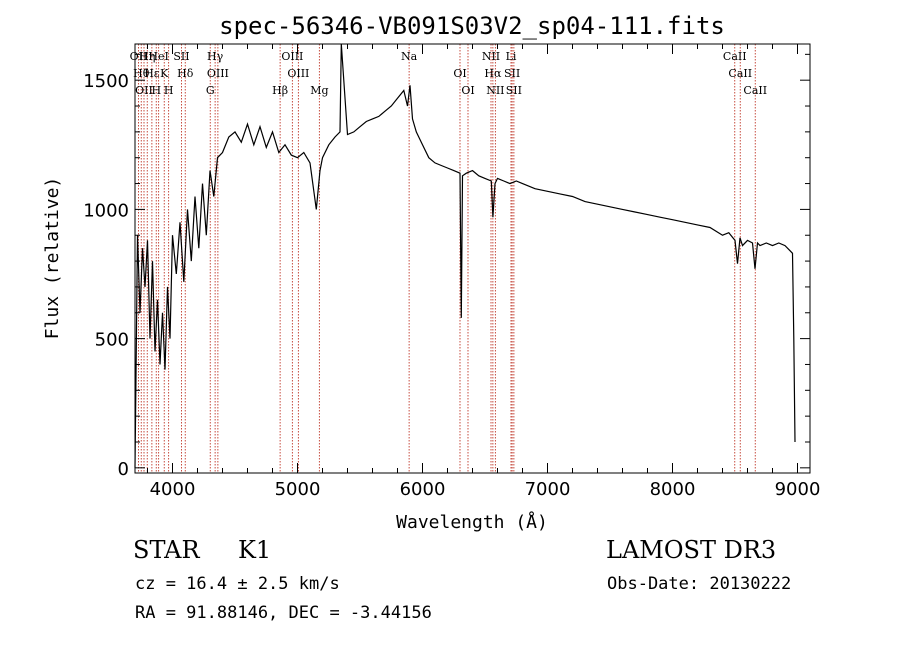 The image size is (900, 649). Describe the element at coordinates (237, 584) in the screenshot. I see `redshift-line: cz = 16.4 ± 2.5 km/s` at that location.